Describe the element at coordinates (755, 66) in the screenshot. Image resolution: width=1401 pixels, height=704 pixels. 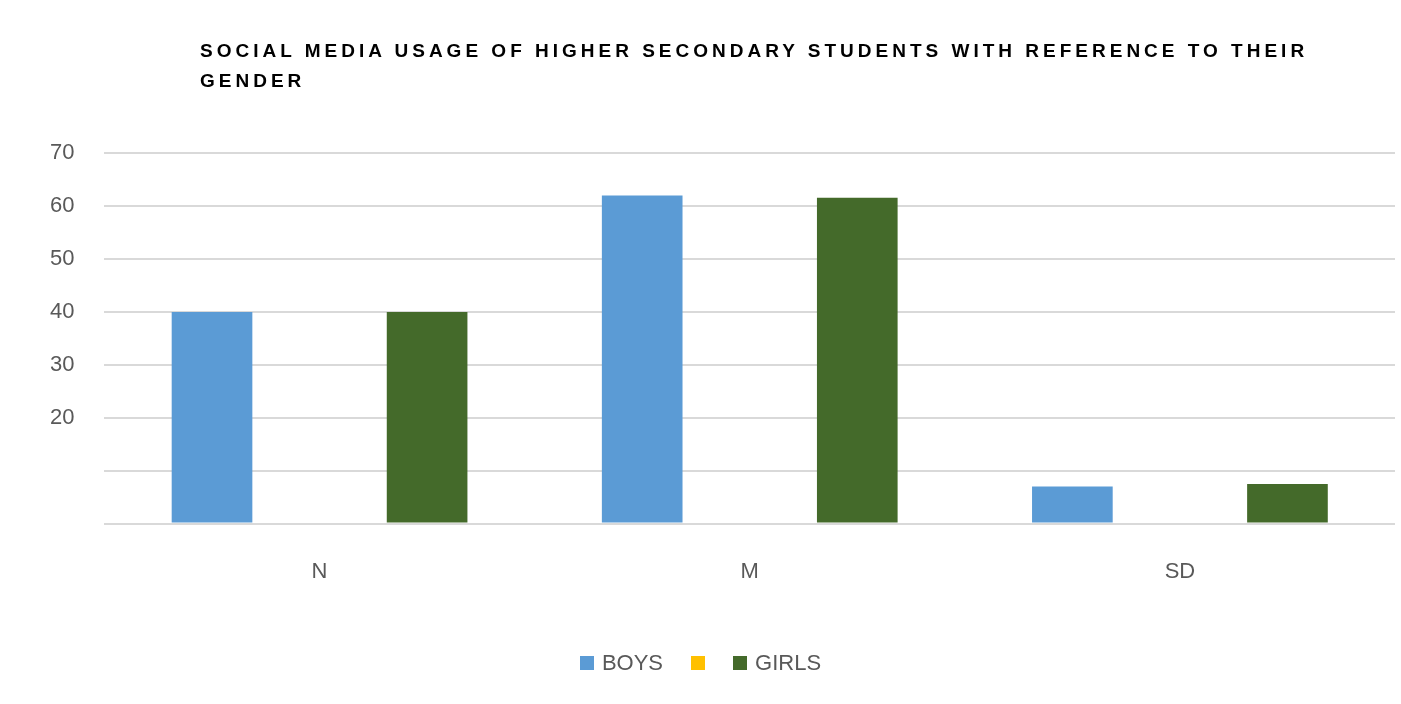
I see `chart-title: SOCIAL MEDIA USAGE OF HIGHER SECONDARY STUDENTS WITH REFERENCE TO THEIR GENDER` at that location.